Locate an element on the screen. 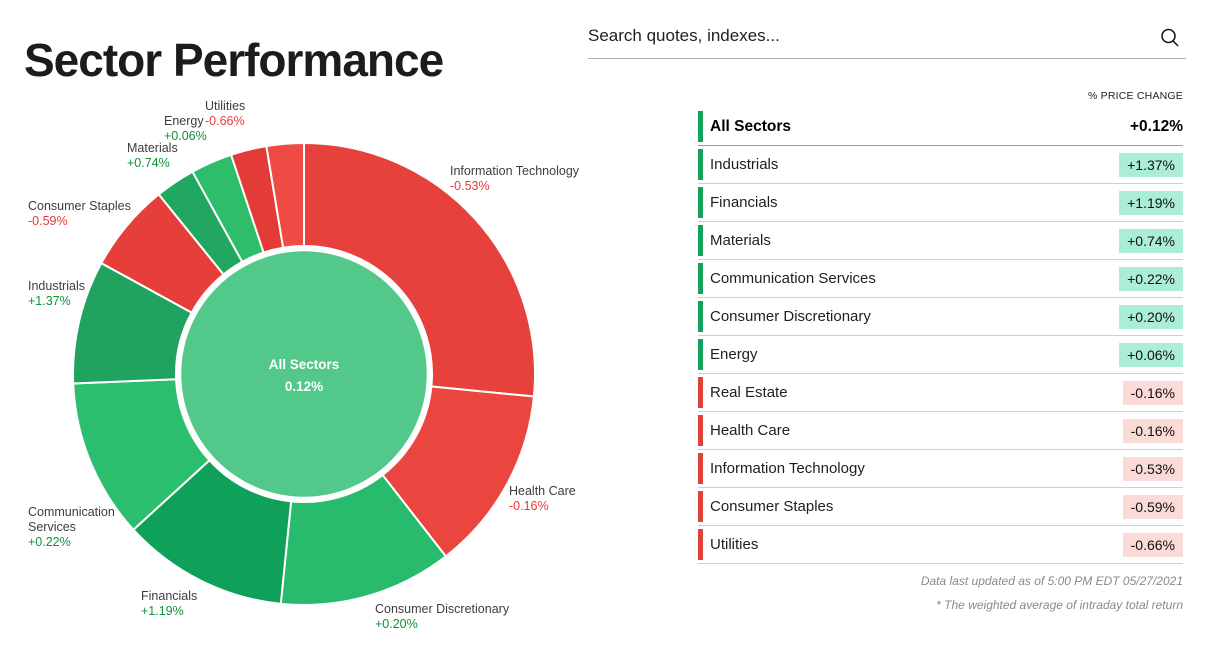 This screenshot has width=1228, height=645. row-price-change: +0.12% is located at coordinates (1156, 126).